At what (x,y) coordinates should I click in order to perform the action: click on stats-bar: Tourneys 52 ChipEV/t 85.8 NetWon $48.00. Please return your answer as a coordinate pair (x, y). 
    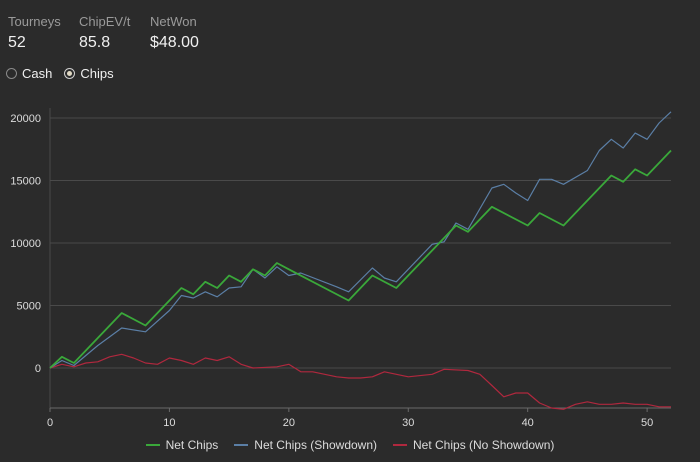
    Looking at the image, I should click on (119, 34).